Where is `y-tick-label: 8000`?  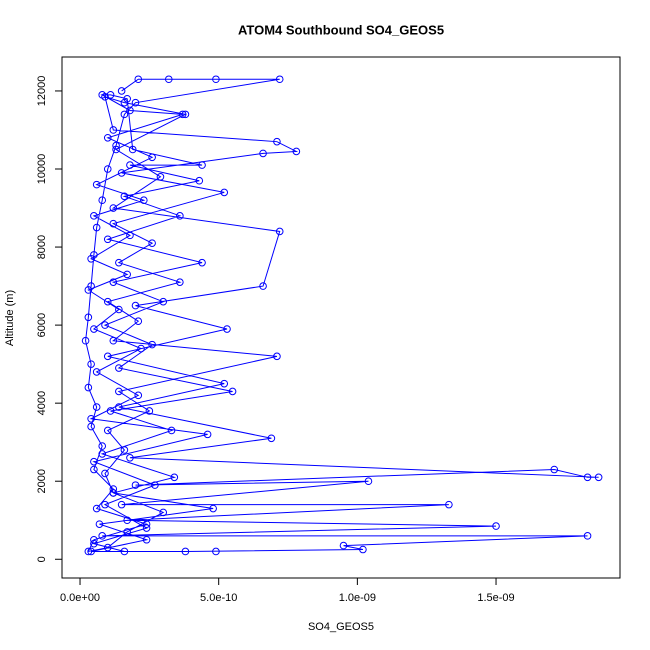
y-tick-label: 8000 is located at coordinates (42, 247).